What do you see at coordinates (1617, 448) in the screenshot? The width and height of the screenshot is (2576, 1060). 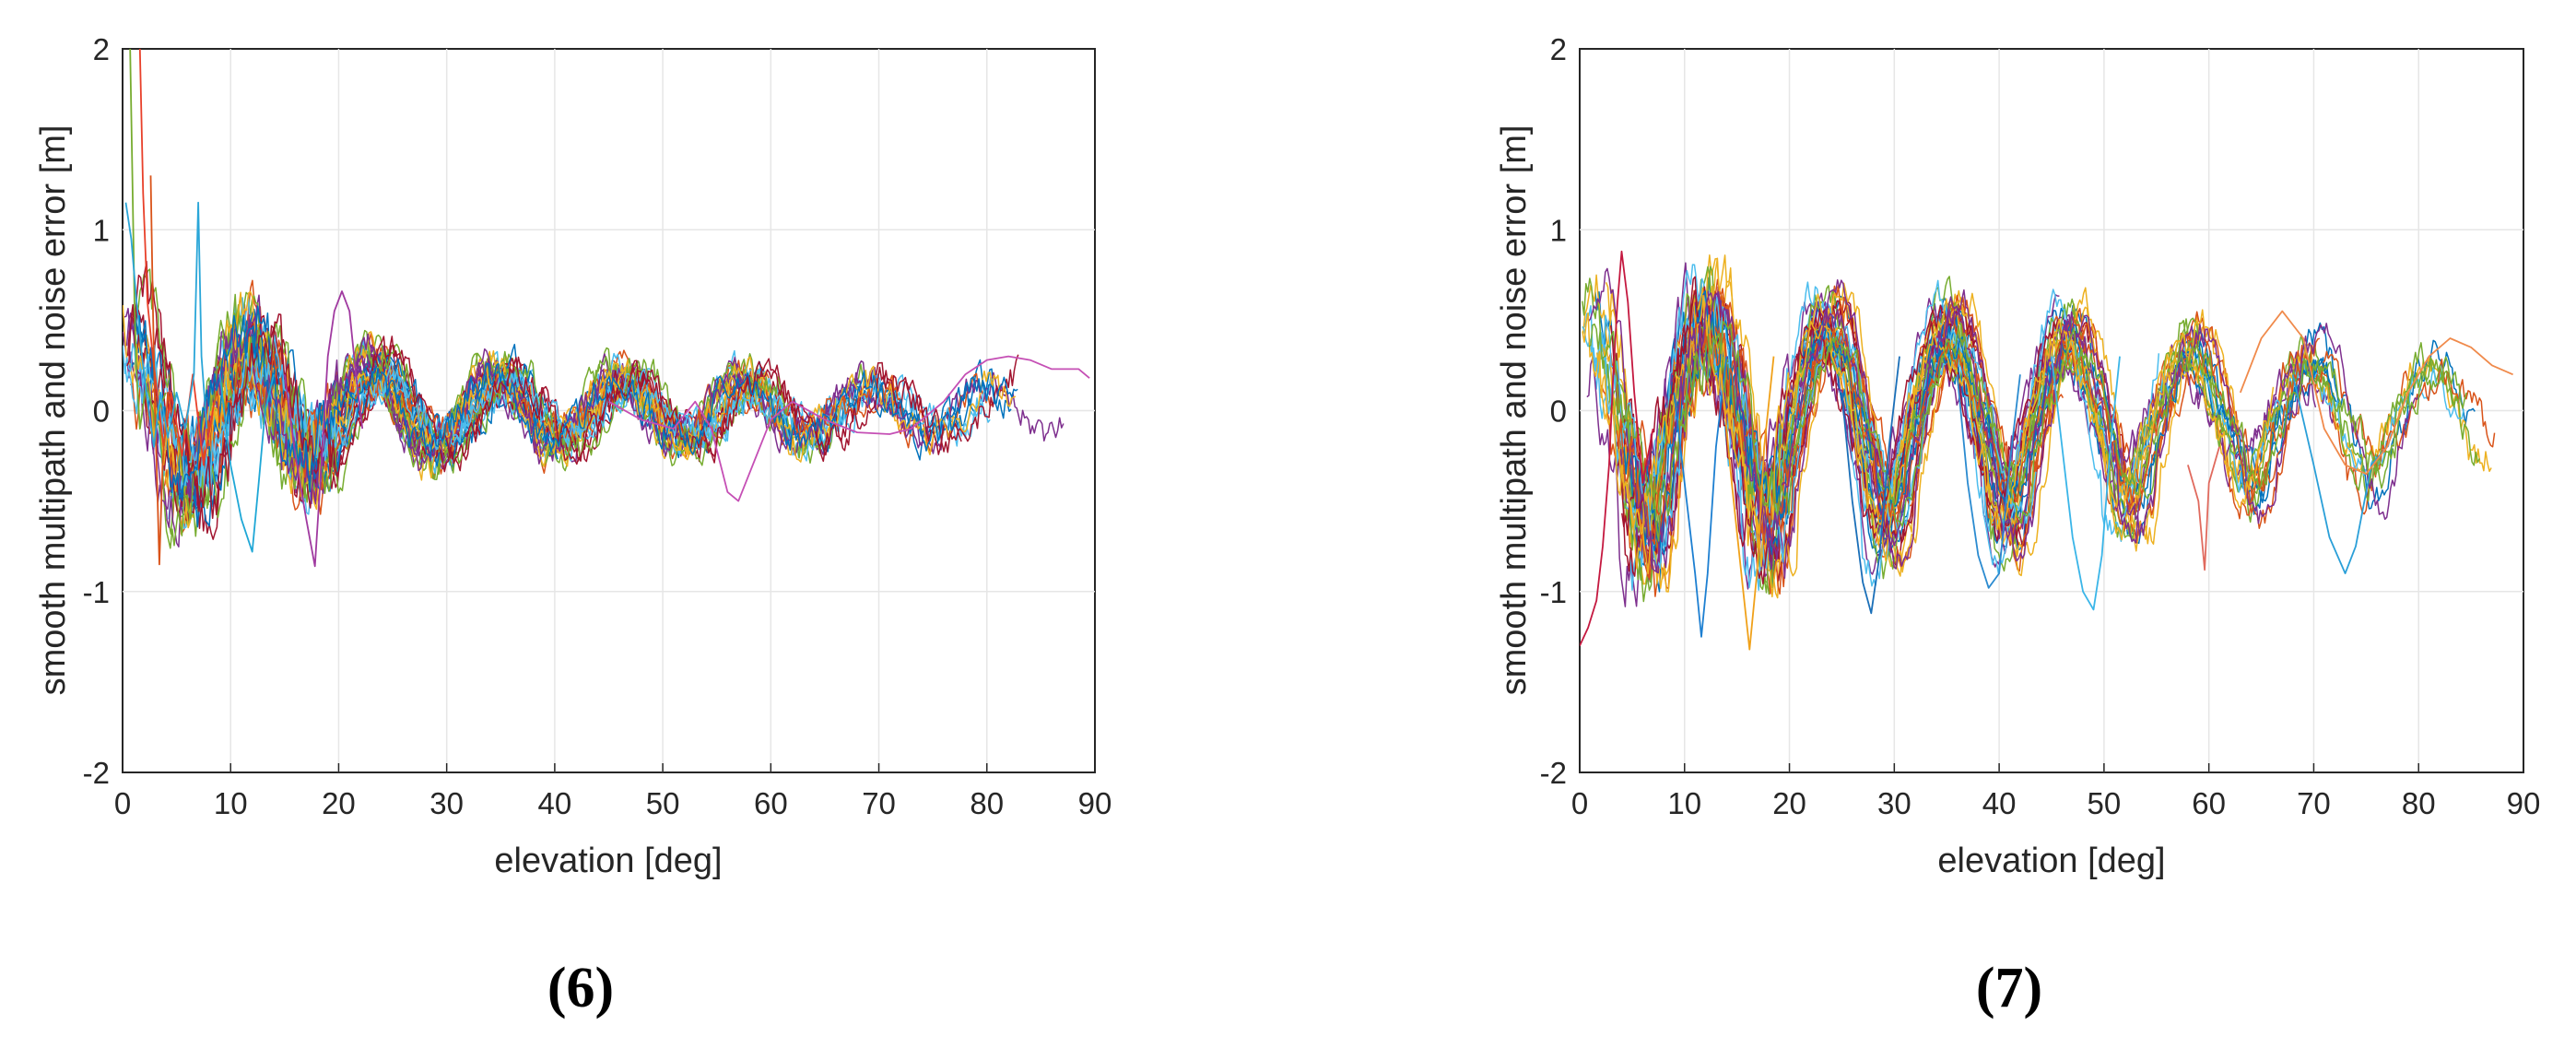 I see `series-start-red` at bounding box center [1617, 448].